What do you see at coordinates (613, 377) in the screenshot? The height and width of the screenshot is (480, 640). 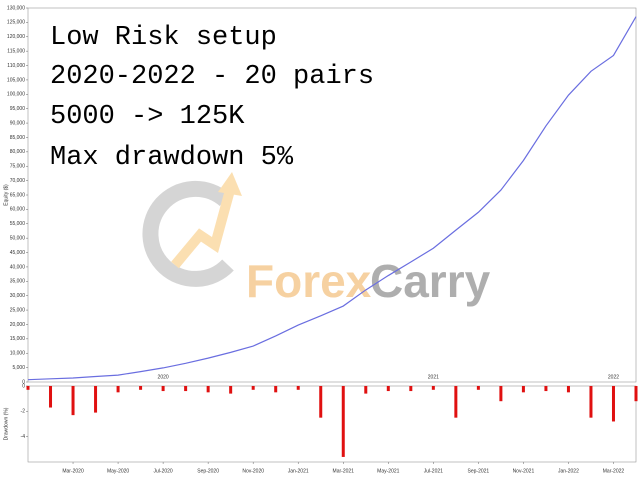 I see `year-label: 2022` at bounding box center [613, 377].